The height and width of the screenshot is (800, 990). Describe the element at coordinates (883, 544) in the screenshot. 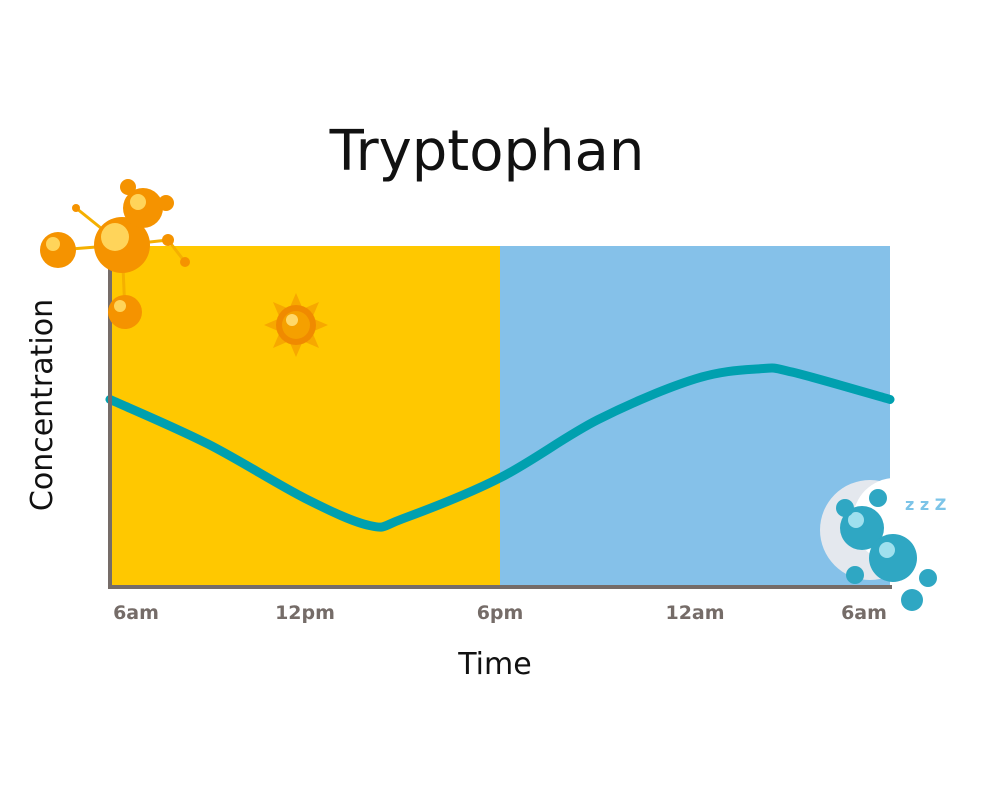

I see `sleeping-bear-moon-icon: z z Z` at that location.